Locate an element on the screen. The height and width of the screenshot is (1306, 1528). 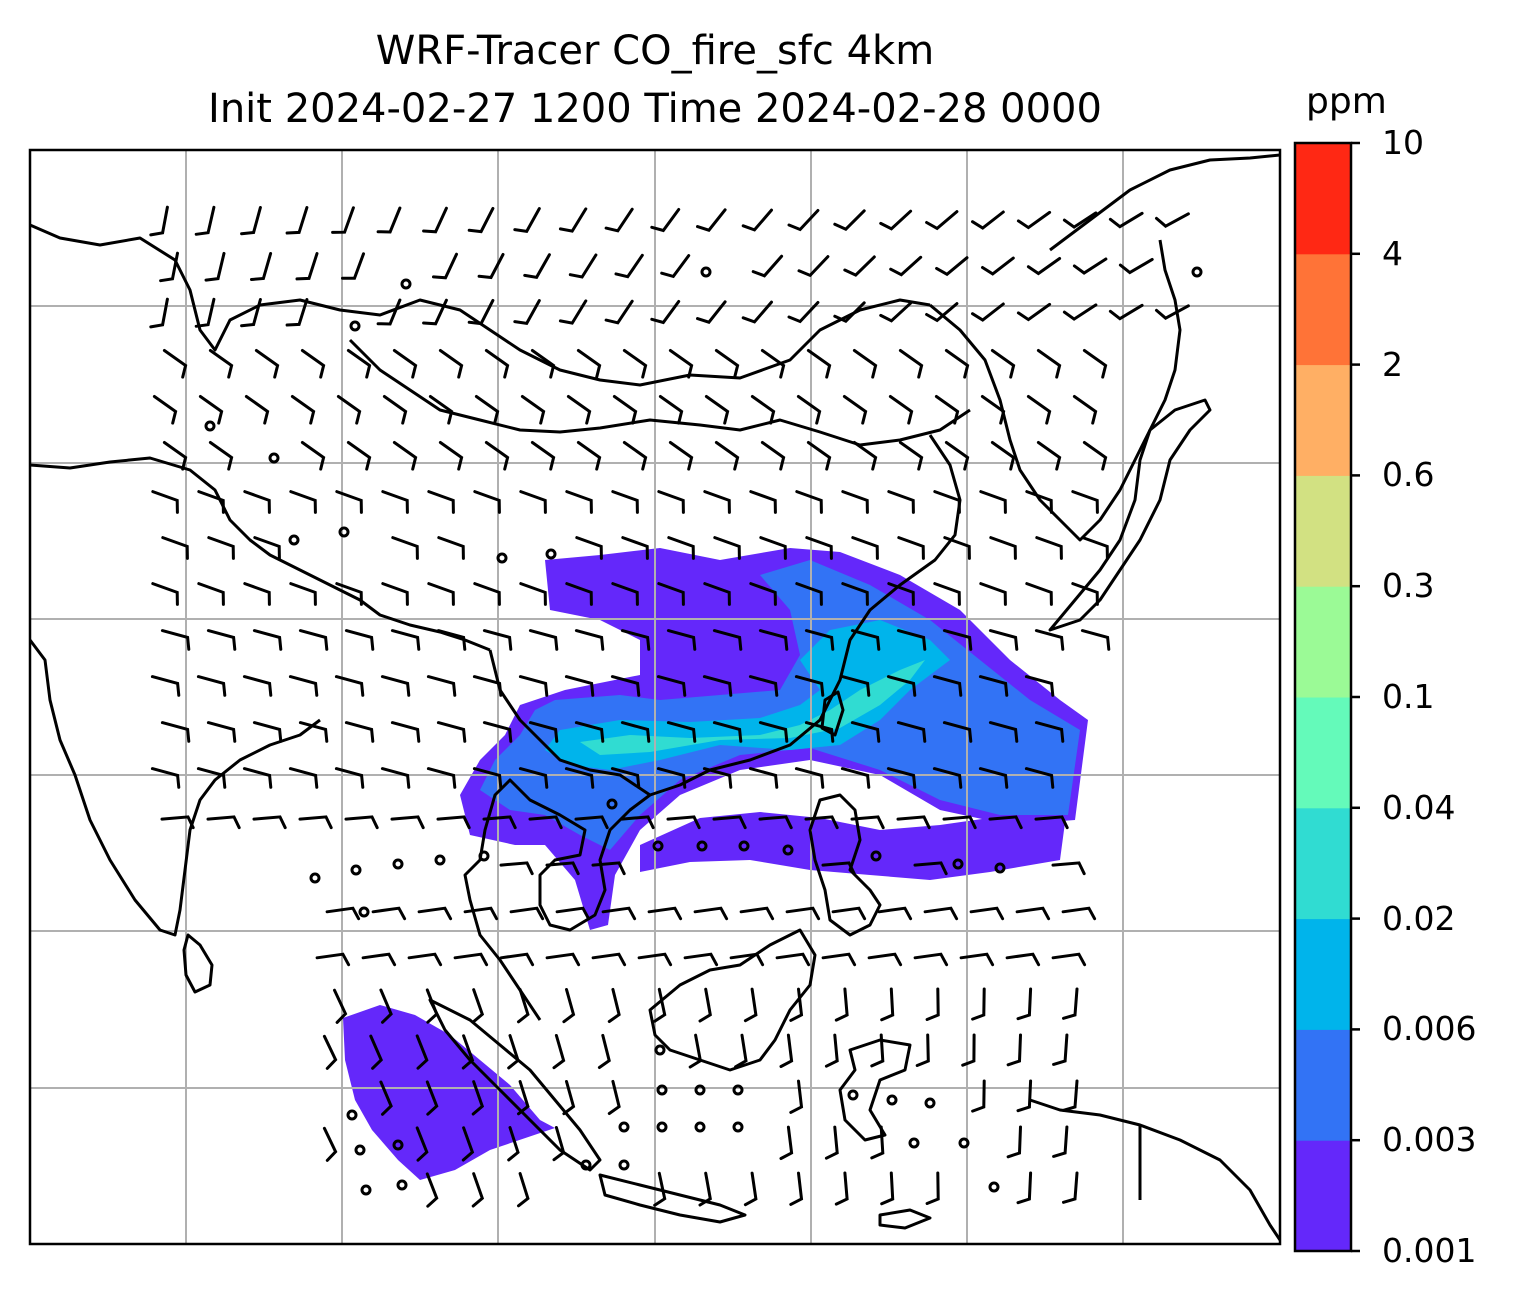
taiwan-coastline is located at coordinates (832, 713).